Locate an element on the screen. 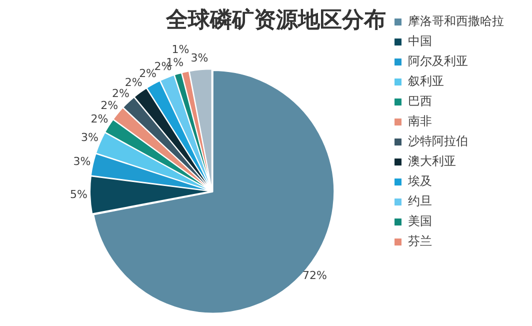  legend-label: 美国 is located at coordinates (420, 221).